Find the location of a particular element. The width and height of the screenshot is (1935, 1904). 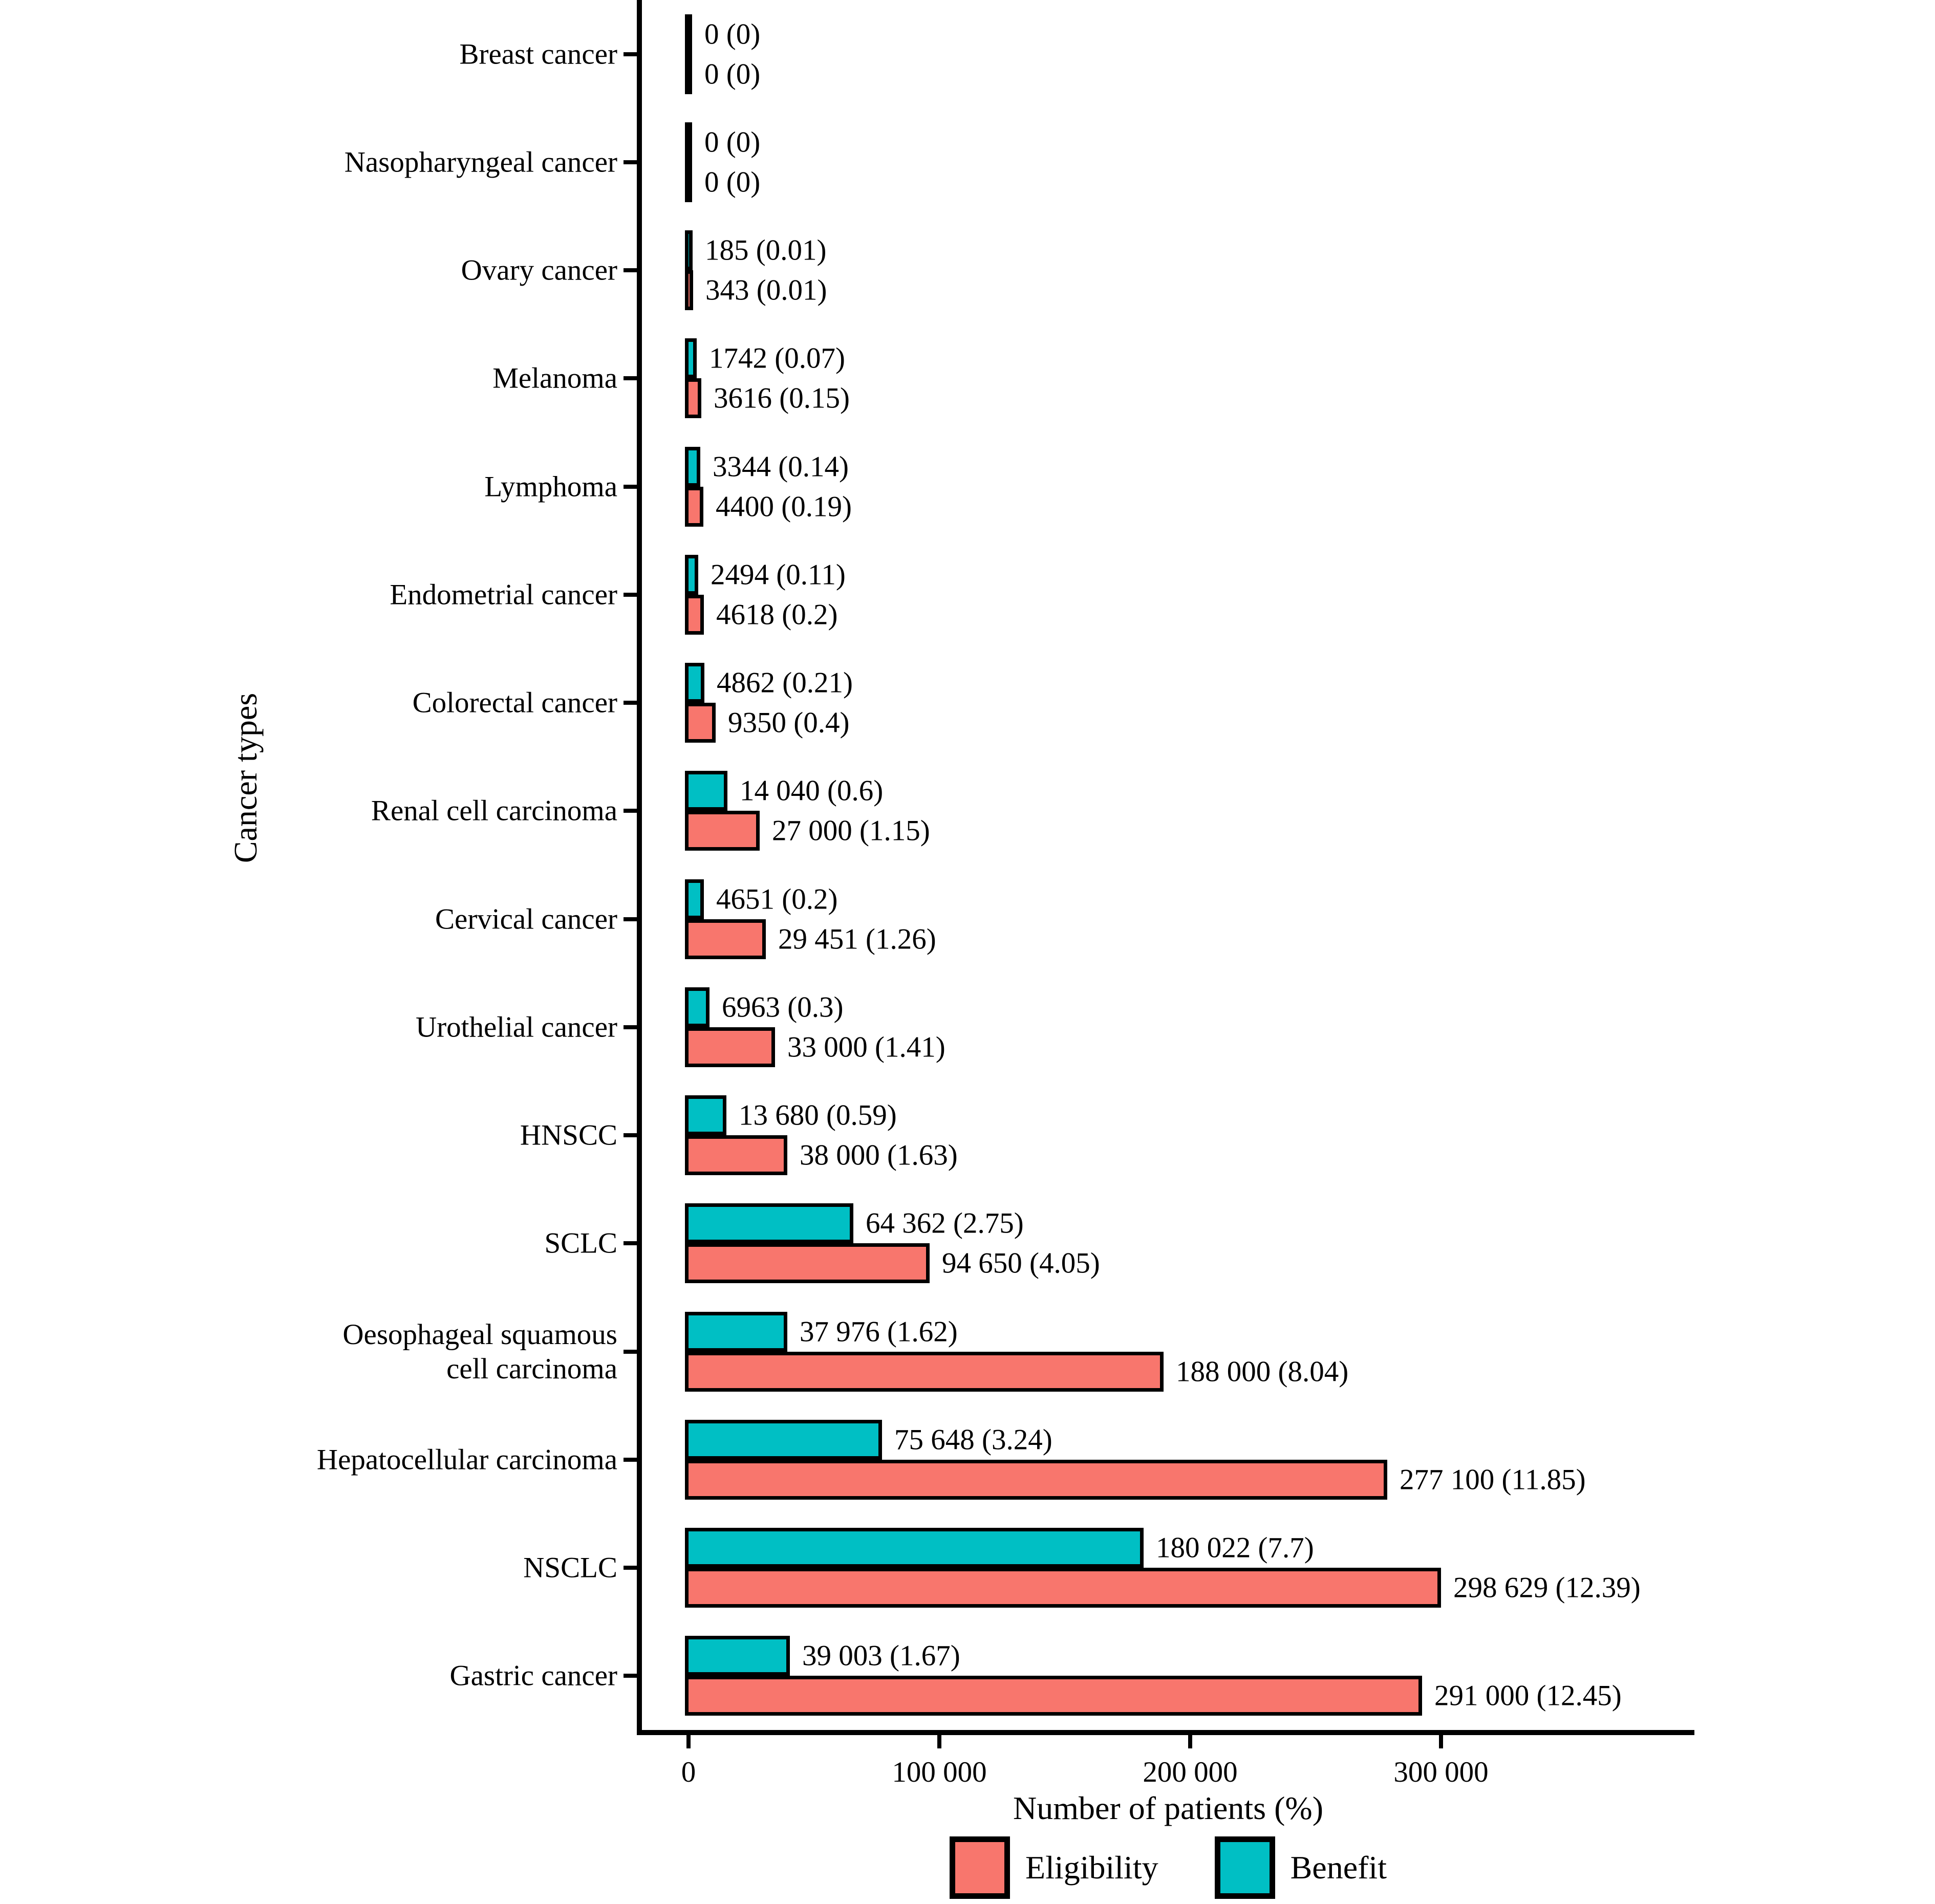

eligibility-swatch is located at coordinates (980, 1867).